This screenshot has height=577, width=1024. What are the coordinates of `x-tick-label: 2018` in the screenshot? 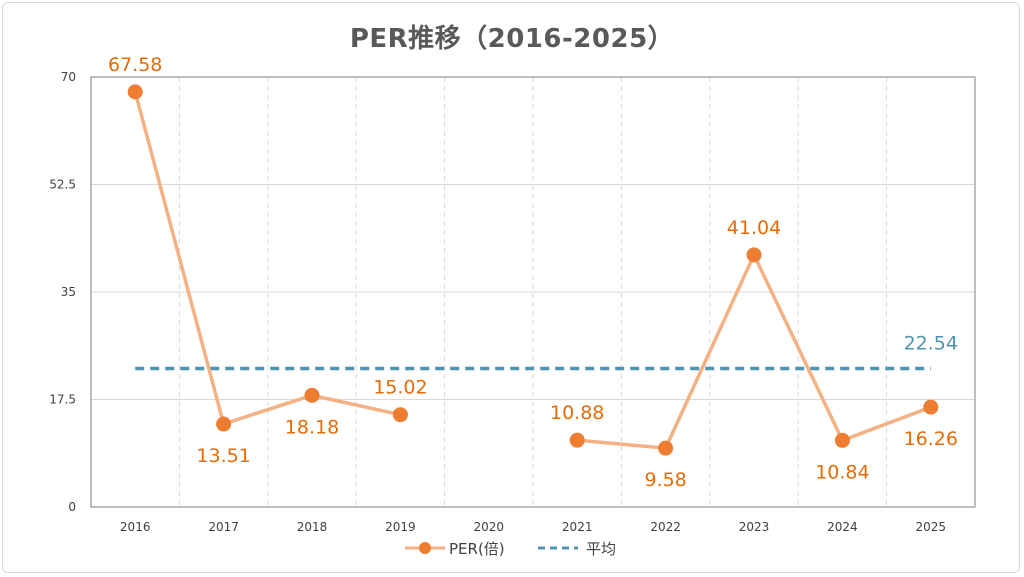 It's located at (312, 527).